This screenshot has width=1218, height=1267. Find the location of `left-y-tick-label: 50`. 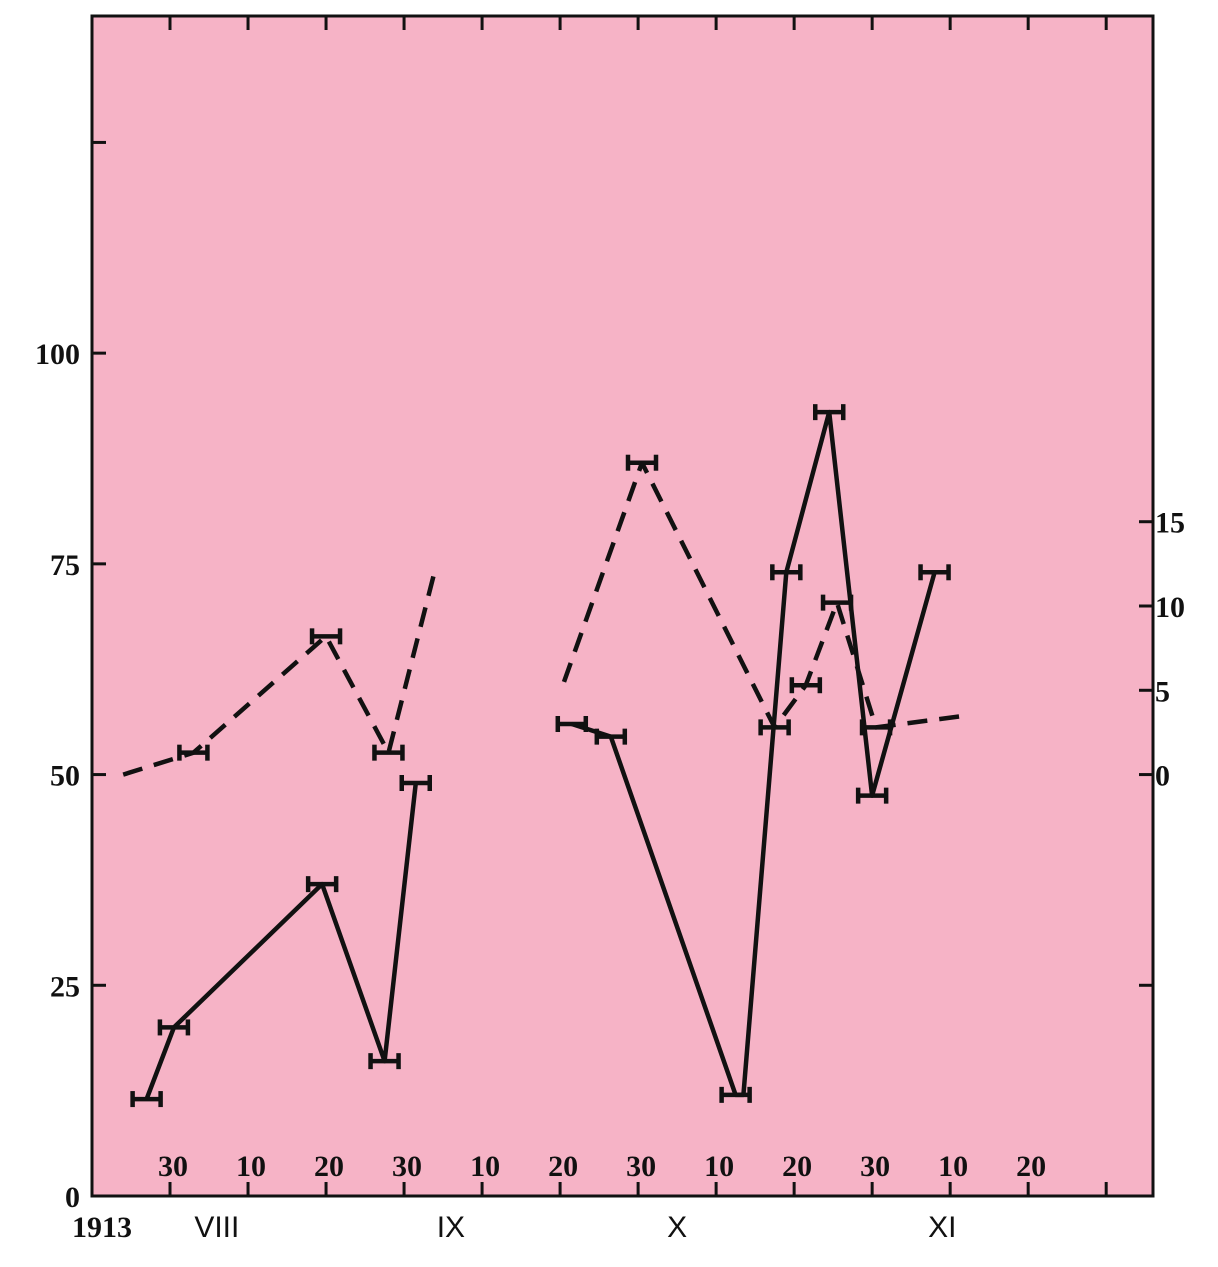

left-y-tick-label: 50 is located at coordinates (65, 776).